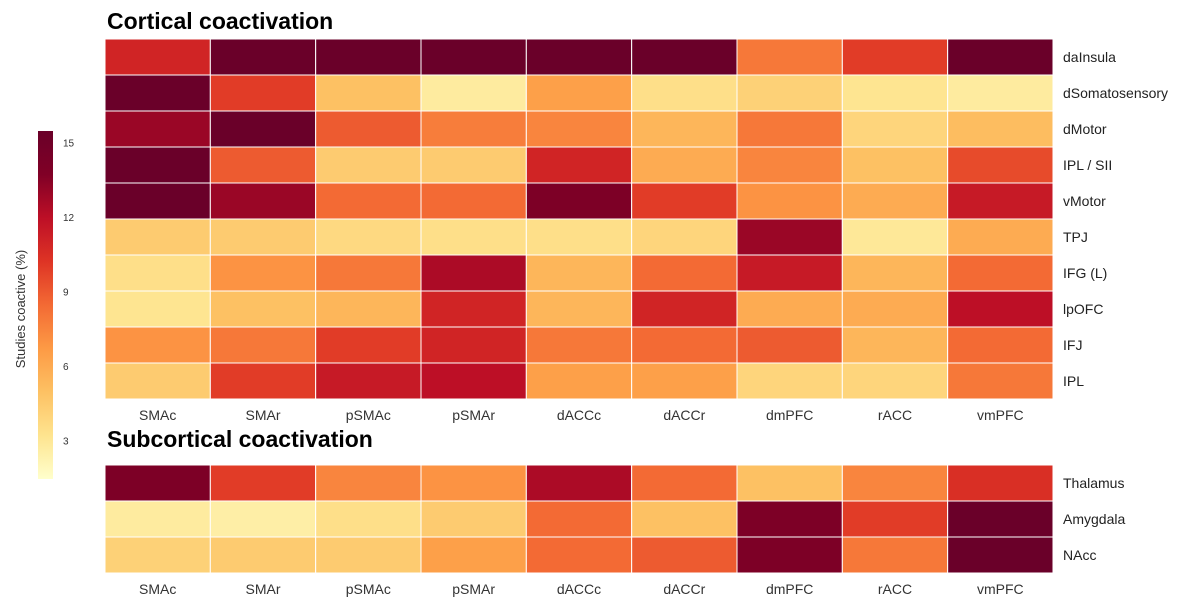  What do you see at coordinates (44, 305) in the screenshot?
I see `colorbar: 15 12 9 6 3 Studies coactive (%)` at bounding box center [44, 305].